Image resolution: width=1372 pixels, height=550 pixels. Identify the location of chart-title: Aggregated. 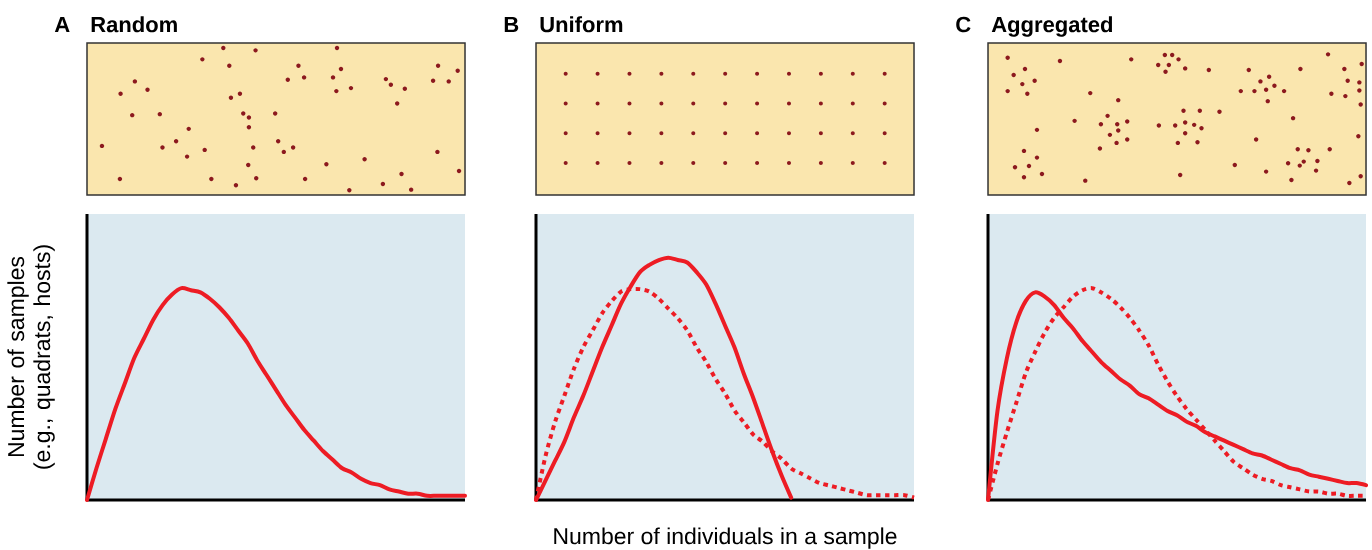
(1052, 26).